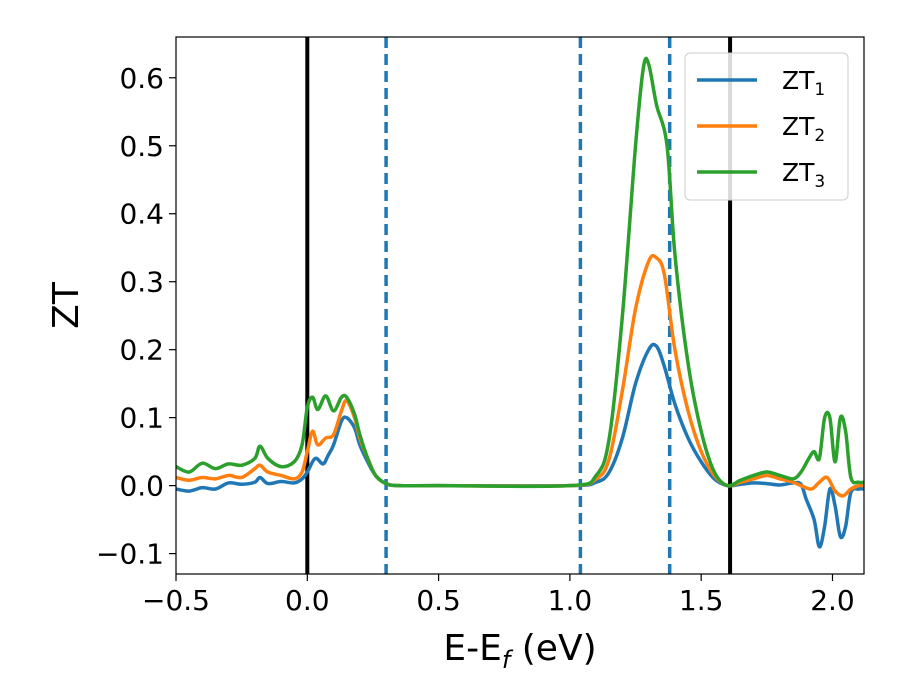 This screenshot has height=700, width=900. I want to click on legend-box, so click(766, 126).